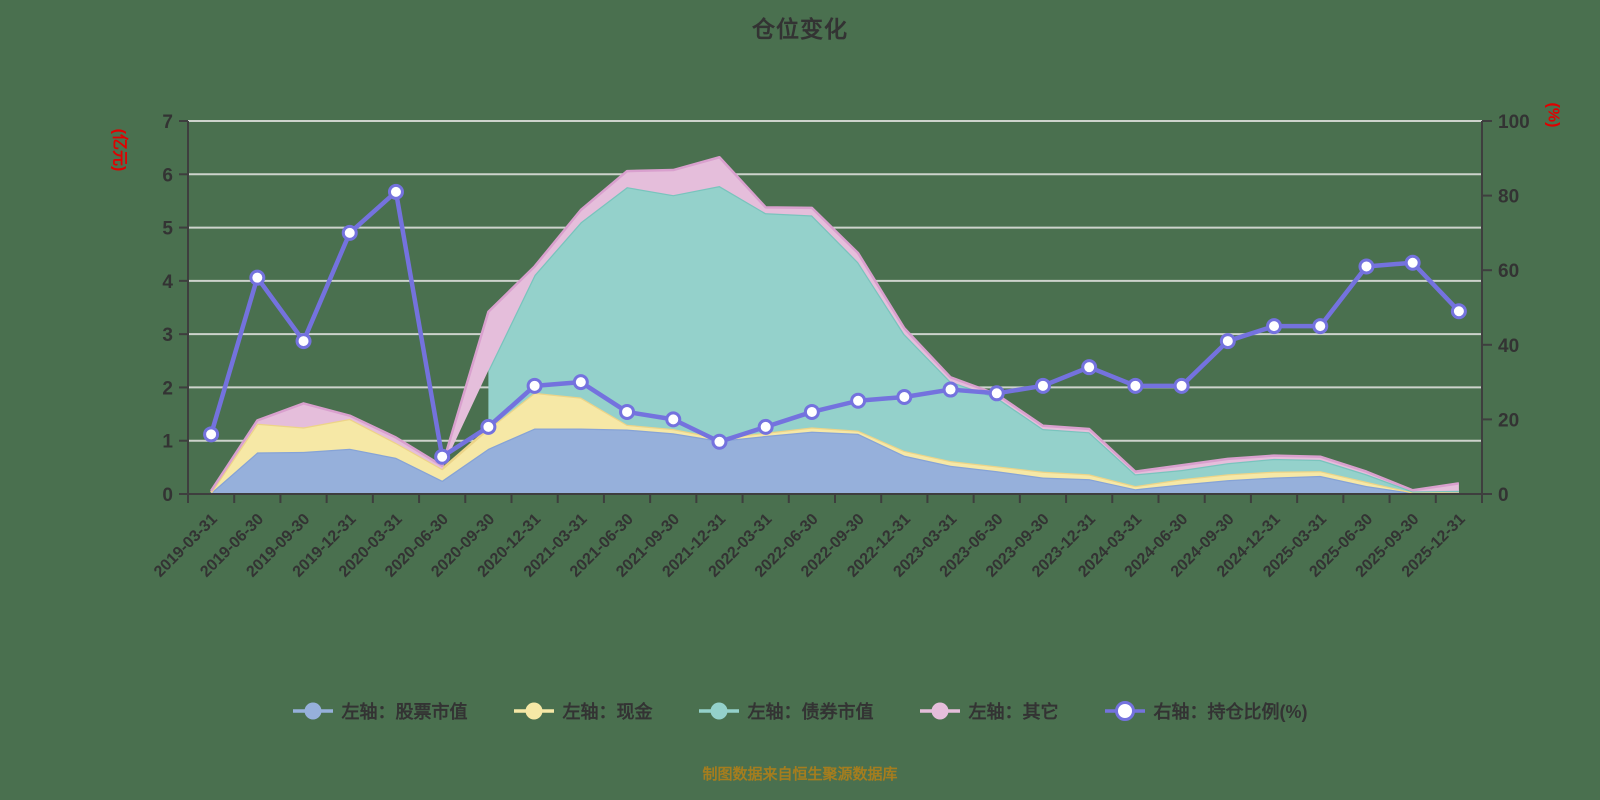 The height and width of the screenshot is (800, 1600). Describe the element at coordinates (1514, 122) in the screenshot. I see `right-axis-tick-label: 100` at that location.